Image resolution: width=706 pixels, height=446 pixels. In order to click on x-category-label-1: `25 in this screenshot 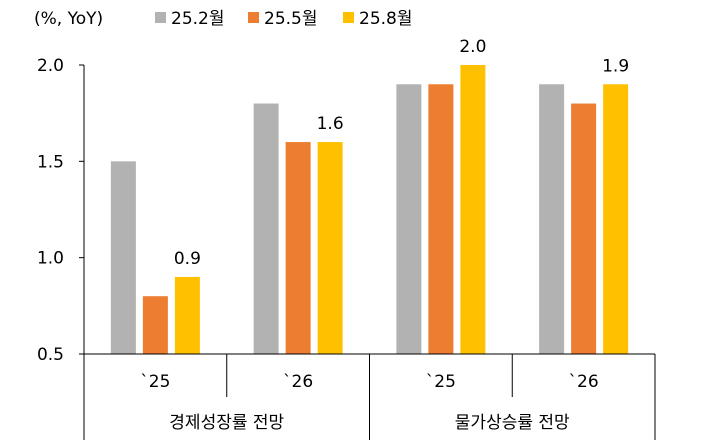, I will do `click(155, 382)`.